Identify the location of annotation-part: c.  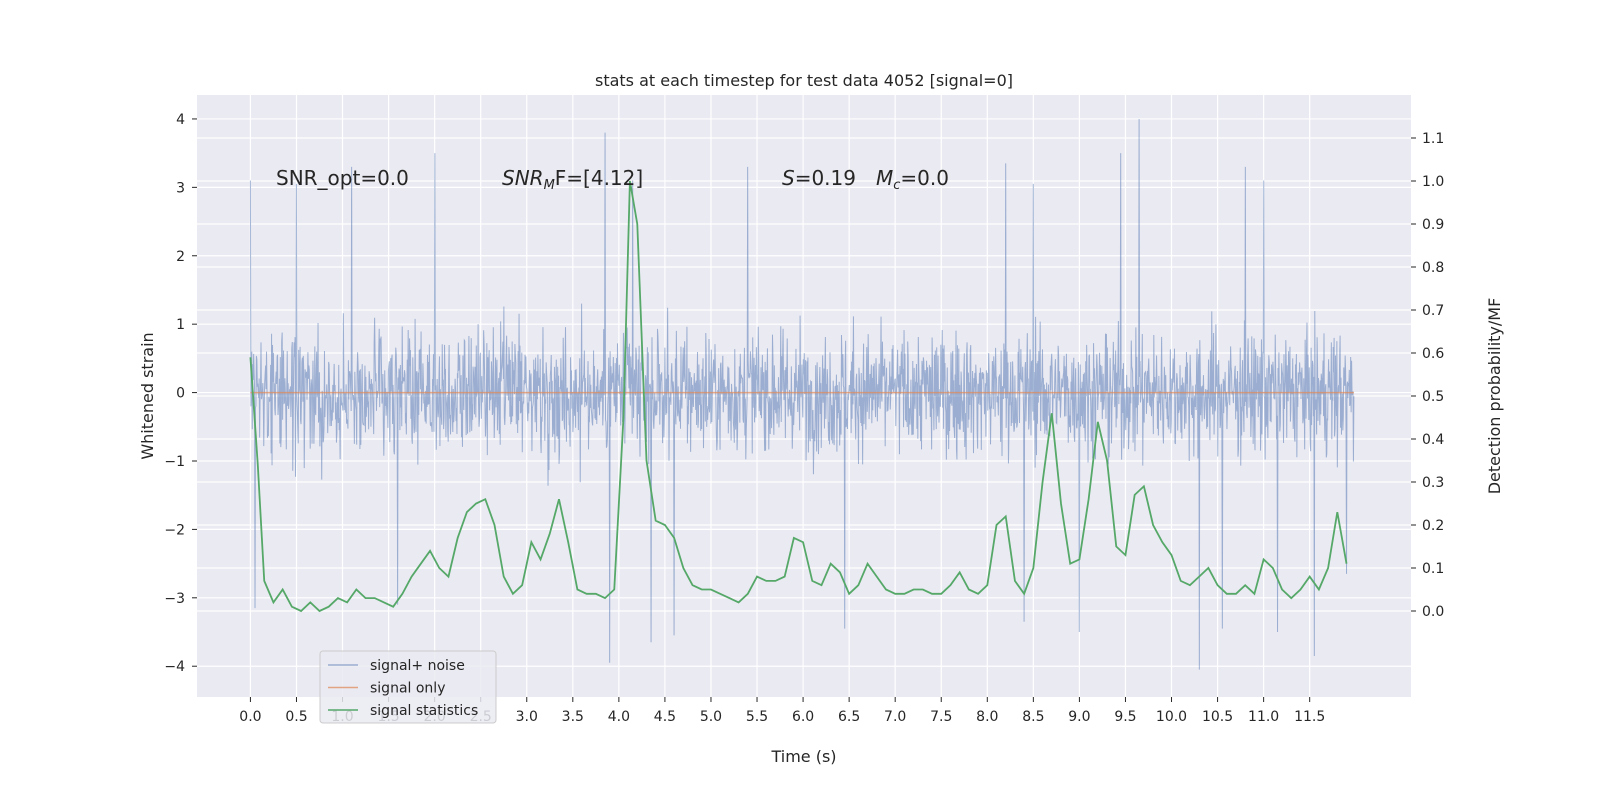
(896, 185).